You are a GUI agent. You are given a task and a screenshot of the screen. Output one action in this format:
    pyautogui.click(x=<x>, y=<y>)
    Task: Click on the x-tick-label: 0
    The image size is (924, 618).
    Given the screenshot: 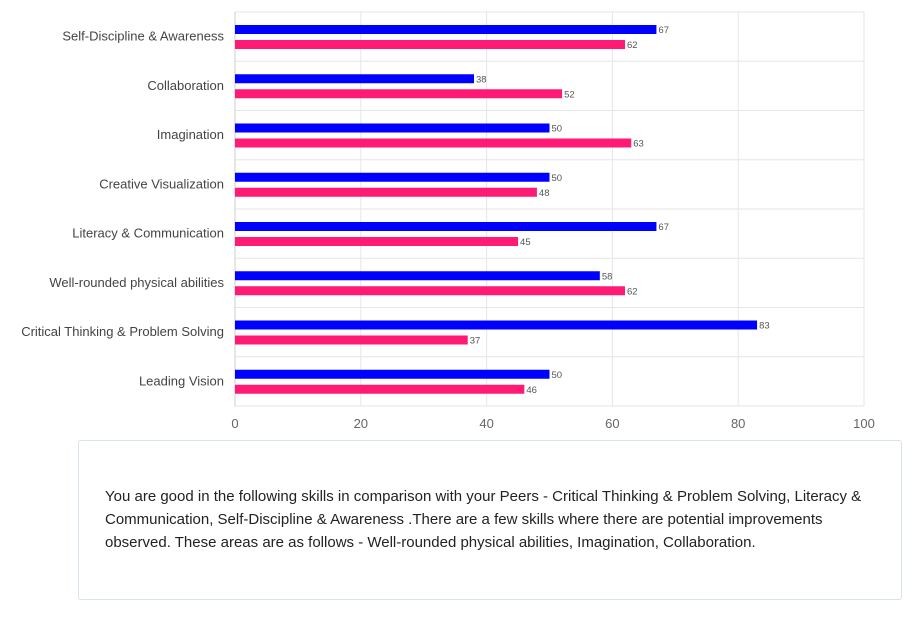 What is the action you would take?
    pyautogui.click(x=234, y=423)
    